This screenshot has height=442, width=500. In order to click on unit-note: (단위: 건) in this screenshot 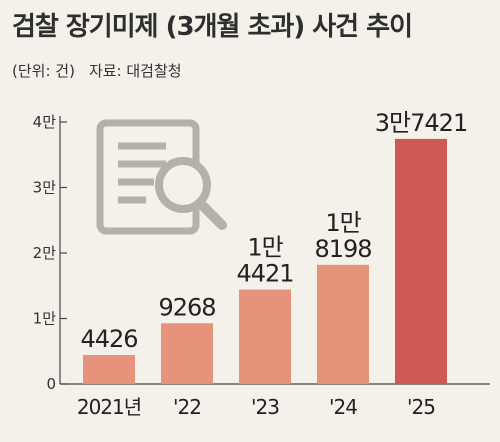, I will do `click(43, 71)`.